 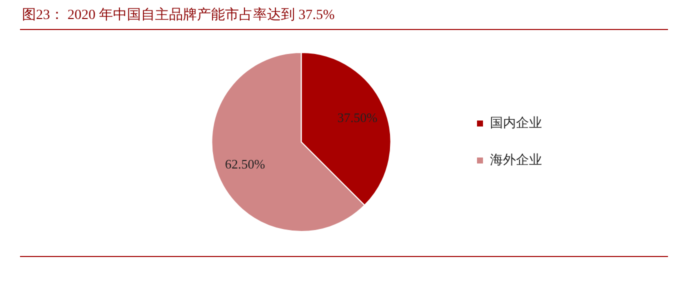 What do you see at coordinates (178, 15) in the screenshot?
I see `chart-title: 图23： 2020 年中国自主品牌产能市占率达到 37.5%` at bounding box center [178, 15].